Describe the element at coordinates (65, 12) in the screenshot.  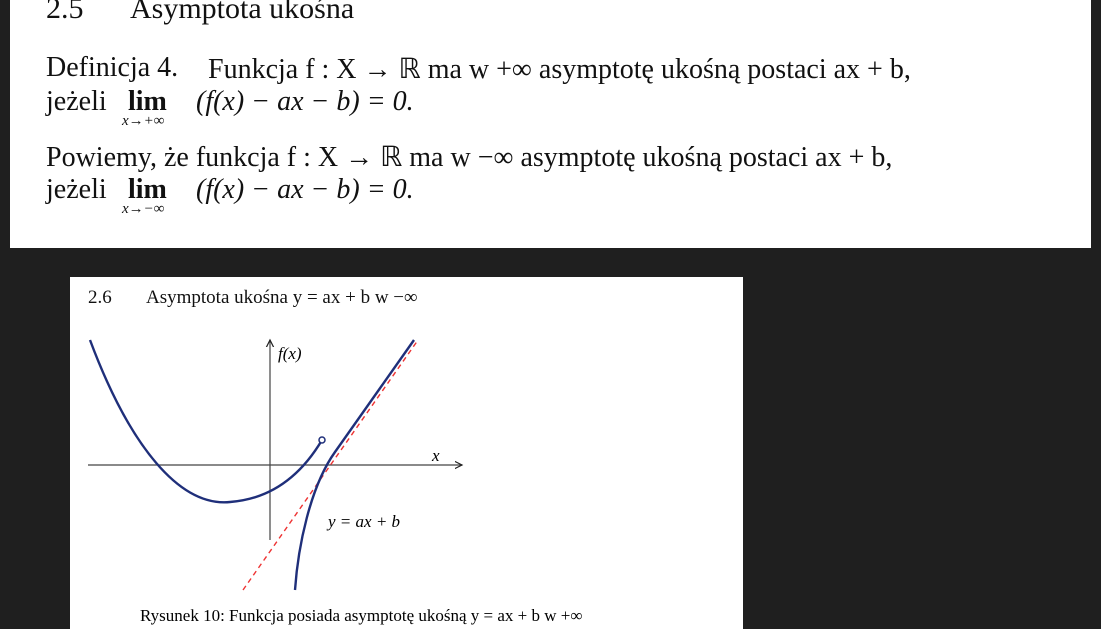
I see `section-number: 2.5` at that location.